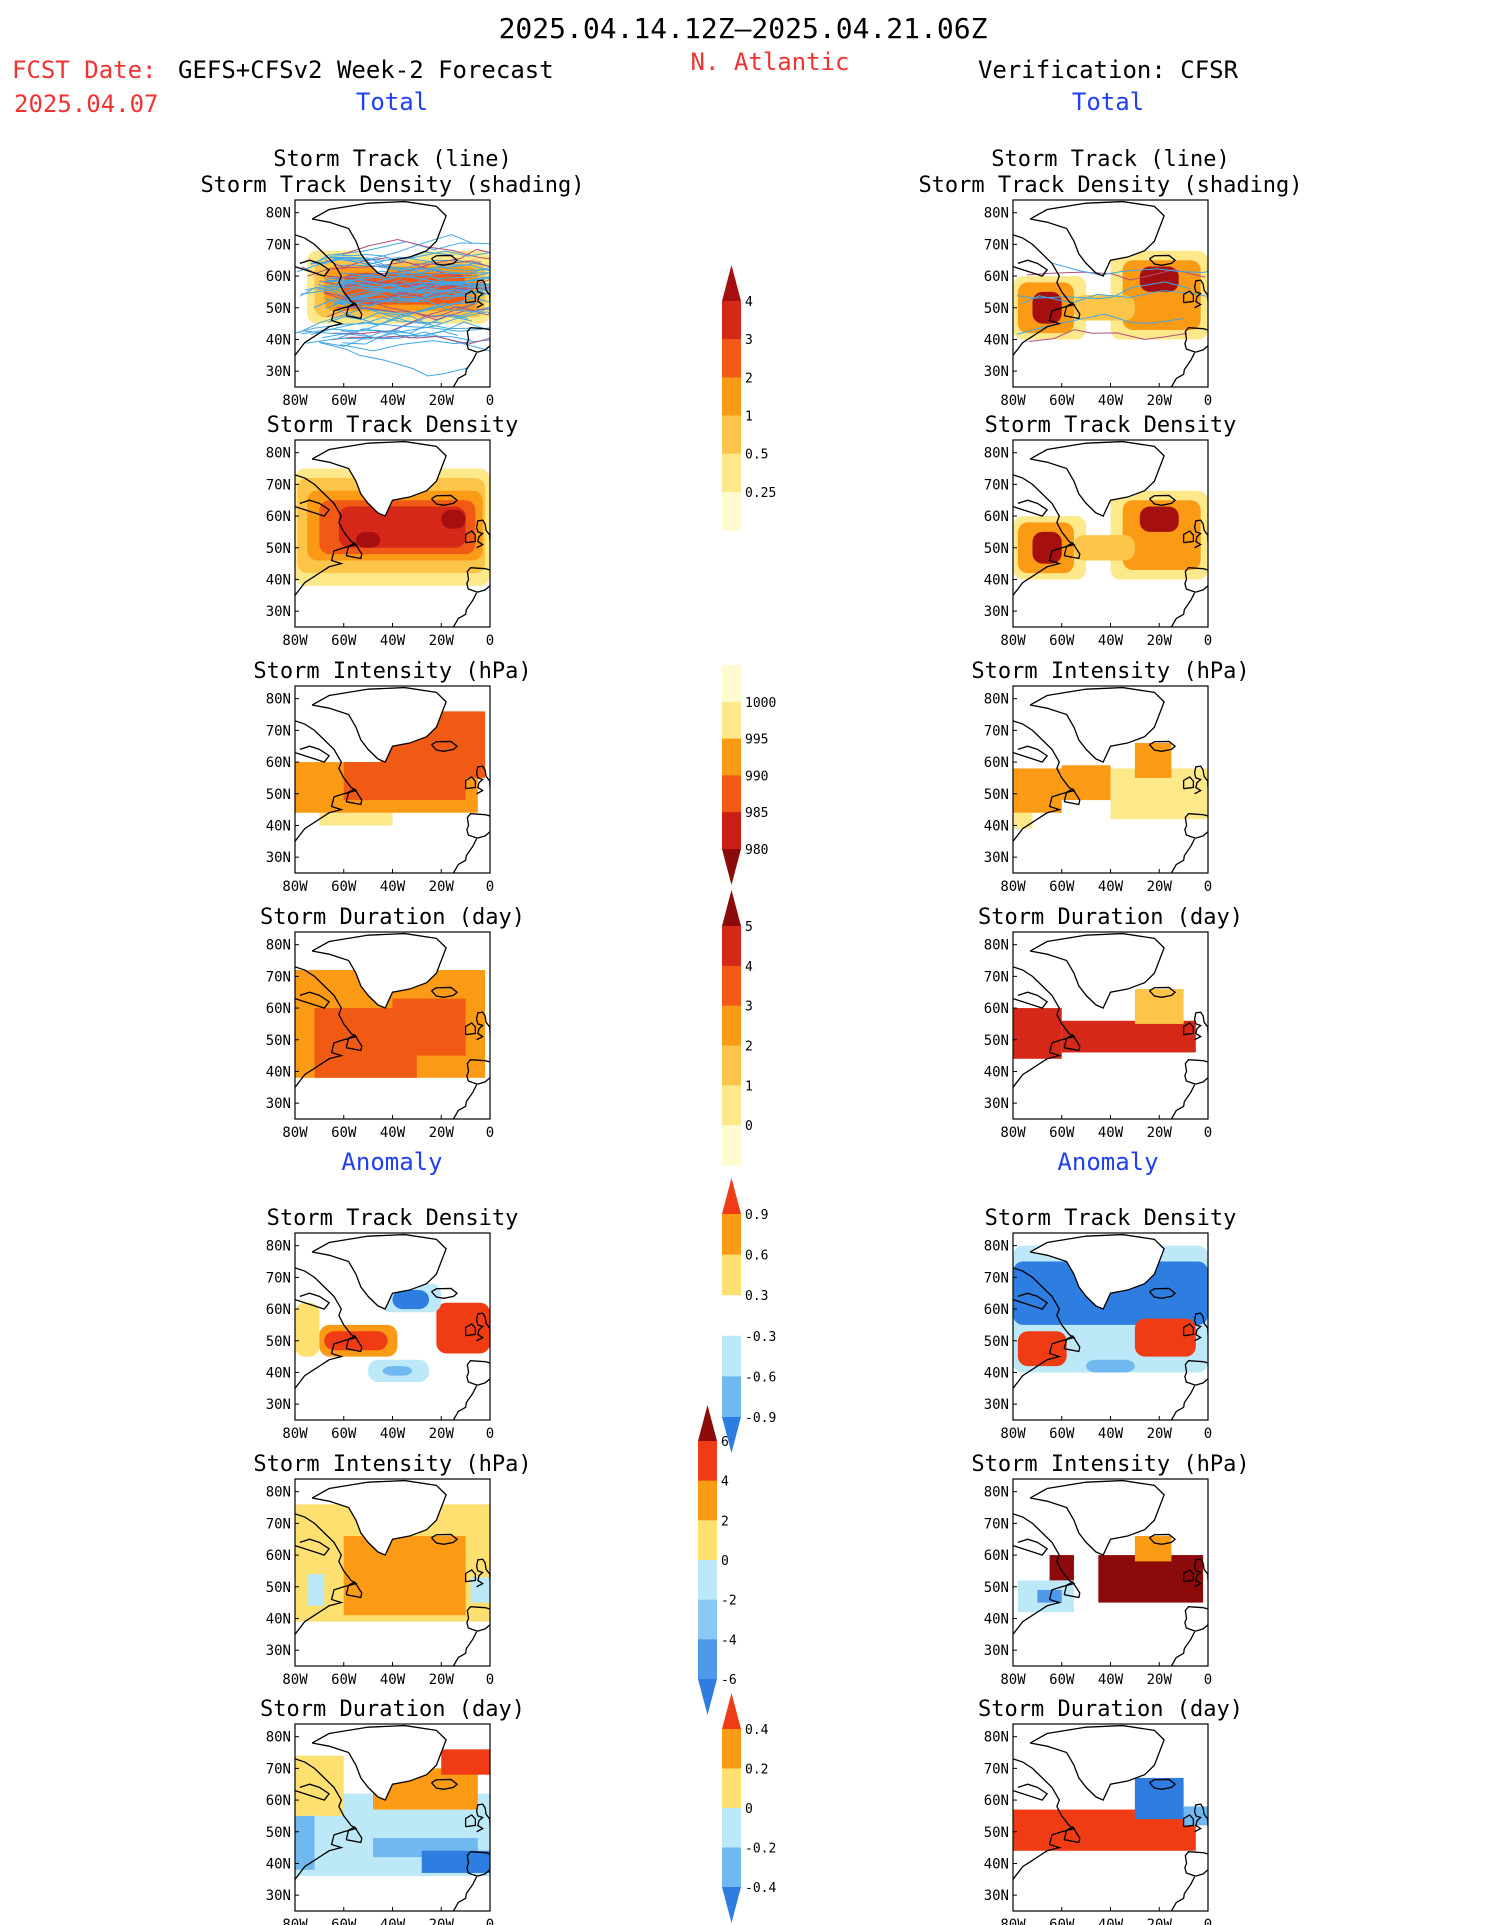 The height and width of the screenshot is (1925, 1487). I want to click on colorbar-label: -0.3, so click(760, 1337).